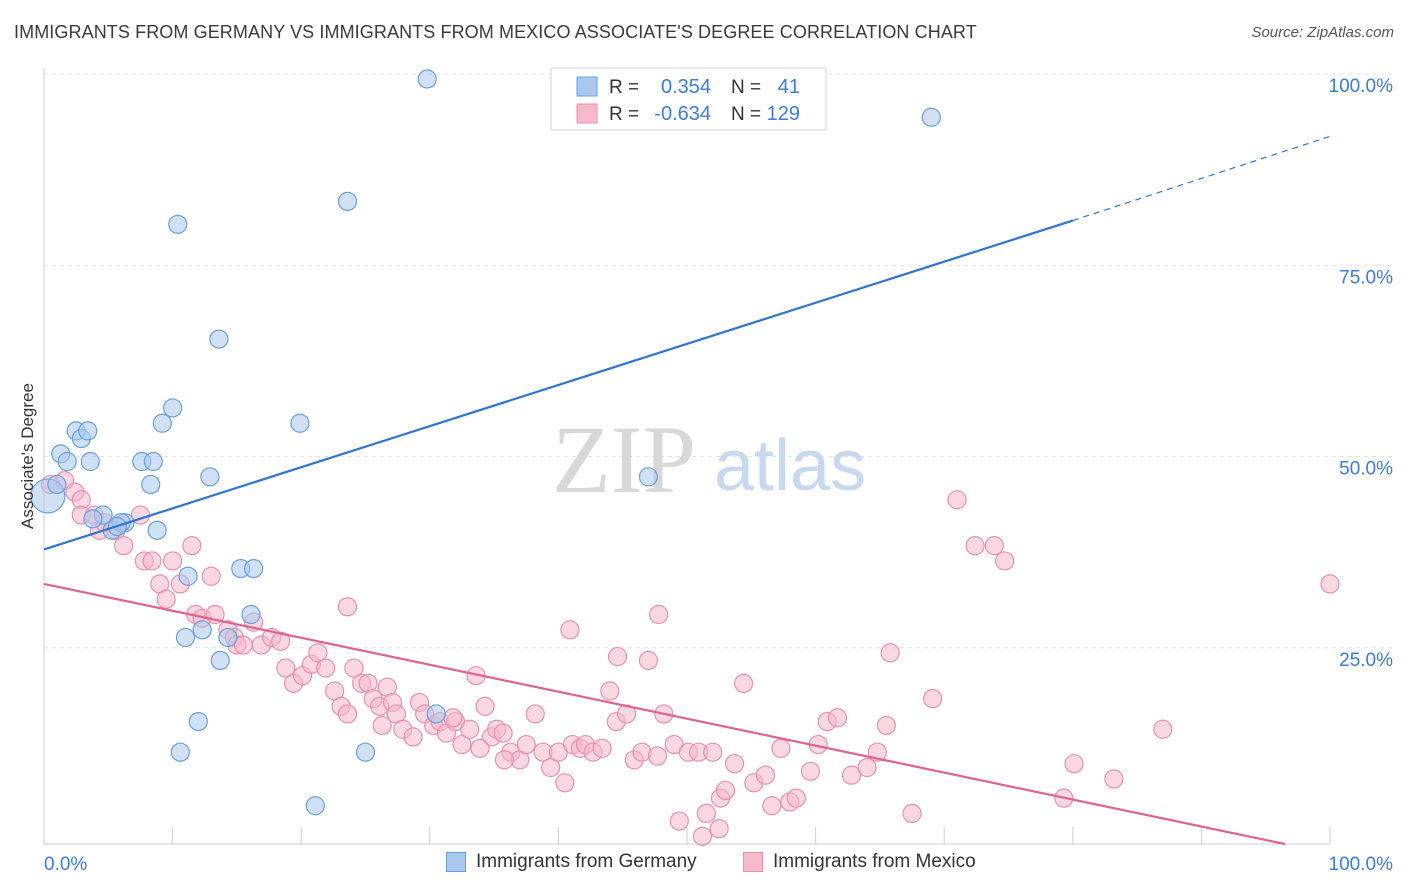  What do you see at coordinates (587, 113) in the screenshot?
I see `legend-mexico-swatch` at bounding box center [587, 113].